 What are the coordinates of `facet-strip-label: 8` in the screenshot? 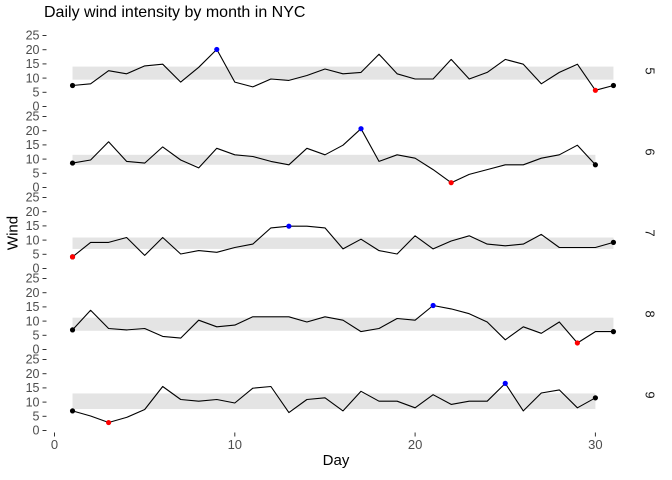 It's located at (649, 313).